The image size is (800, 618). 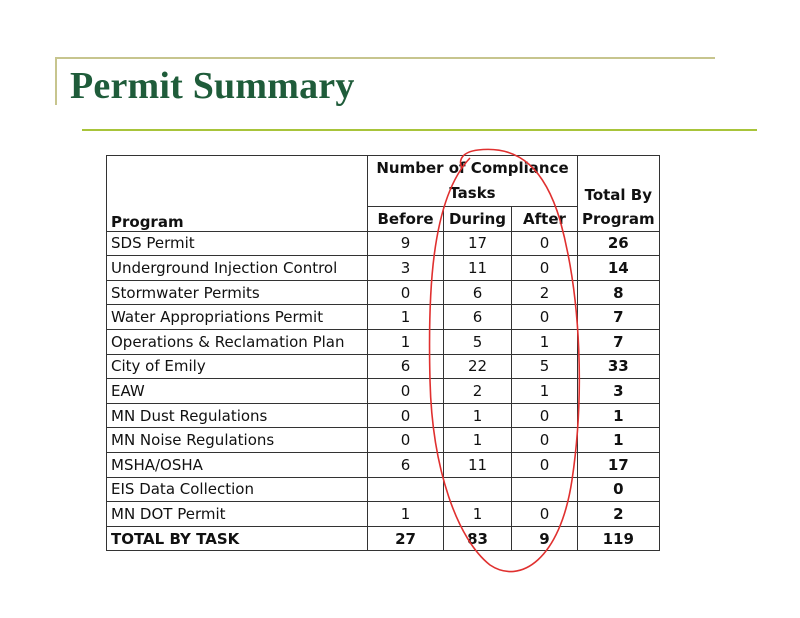 I want to click on during-cell: 5, so click(x=477, y=341).